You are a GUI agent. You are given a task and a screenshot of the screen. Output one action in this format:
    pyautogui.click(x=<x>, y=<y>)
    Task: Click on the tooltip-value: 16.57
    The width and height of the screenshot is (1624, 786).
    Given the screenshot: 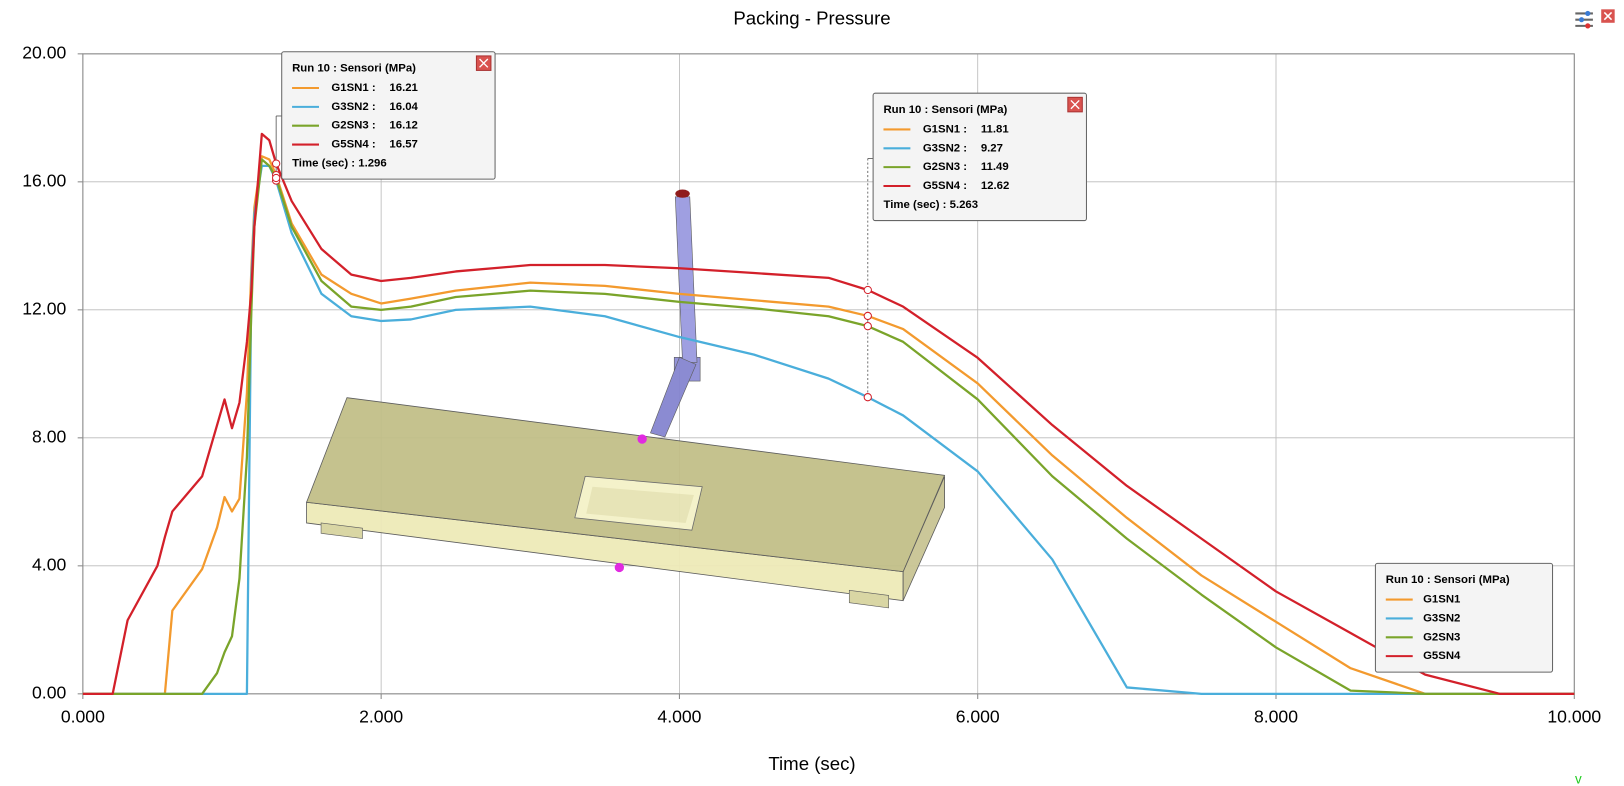 What is the action you would take?
    pyautogui.click(x=403, y=145)
    